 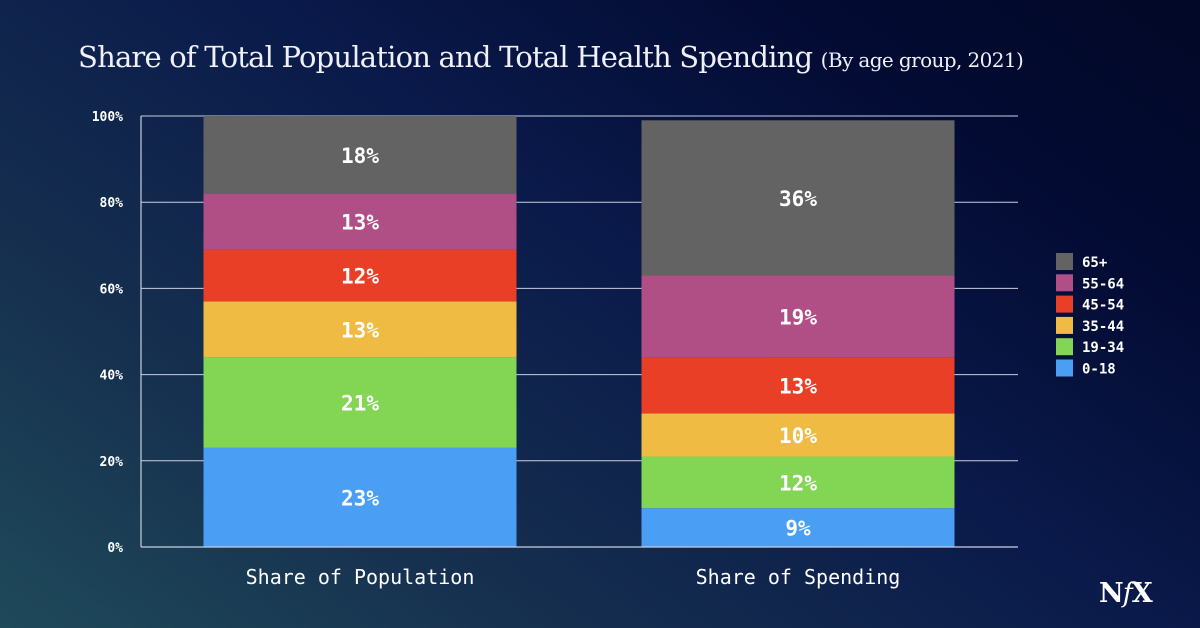 I want to click on segment-value-label: 10%, so click(x=798, y=436).